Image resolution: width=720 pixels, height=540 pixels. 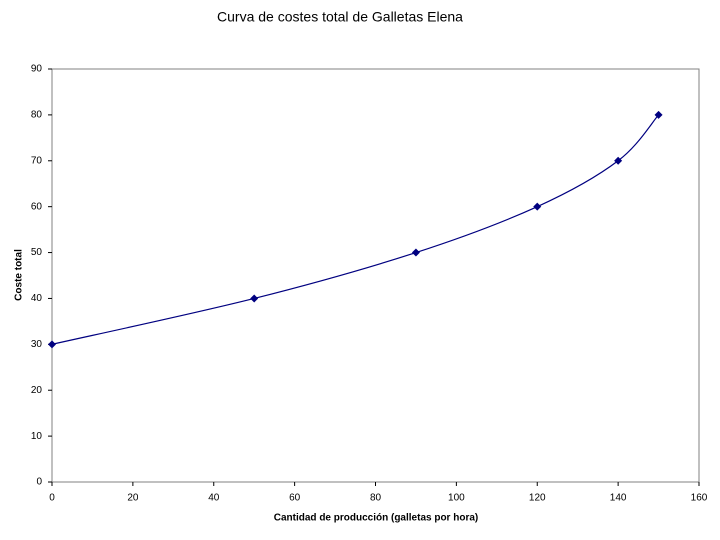 What do you see at coordinates (537, 498) in the screenshot?
I see `x-tick-label: 120` at bounding box center [537, 498].